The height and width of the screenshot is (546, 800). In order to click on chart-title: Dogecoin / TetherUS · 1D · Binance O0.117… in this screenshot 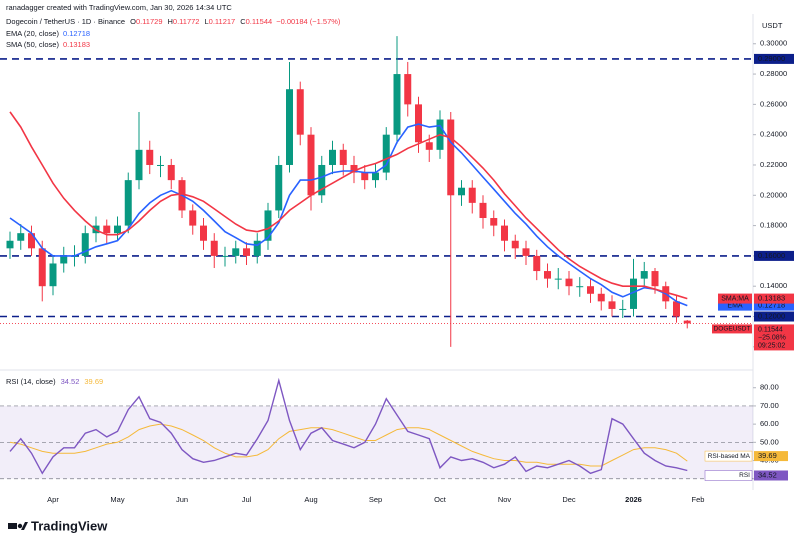, I will do `click(173, 21)`.